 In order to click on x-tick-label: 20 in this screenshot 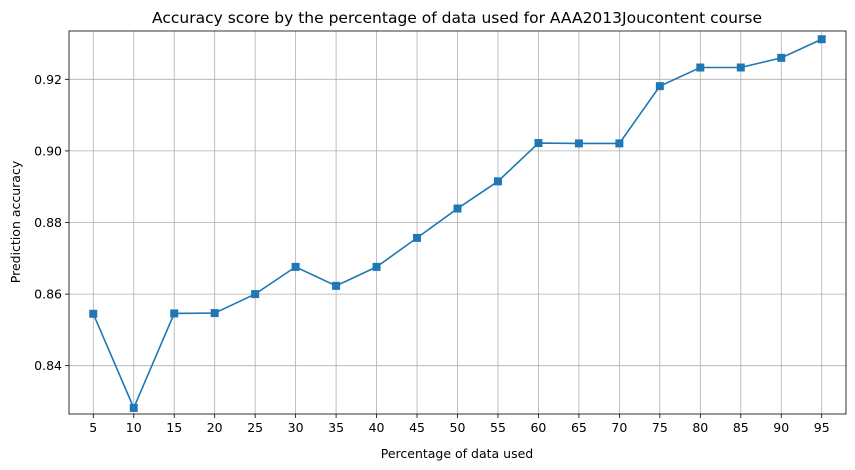, I will do `click(215, 427)`.